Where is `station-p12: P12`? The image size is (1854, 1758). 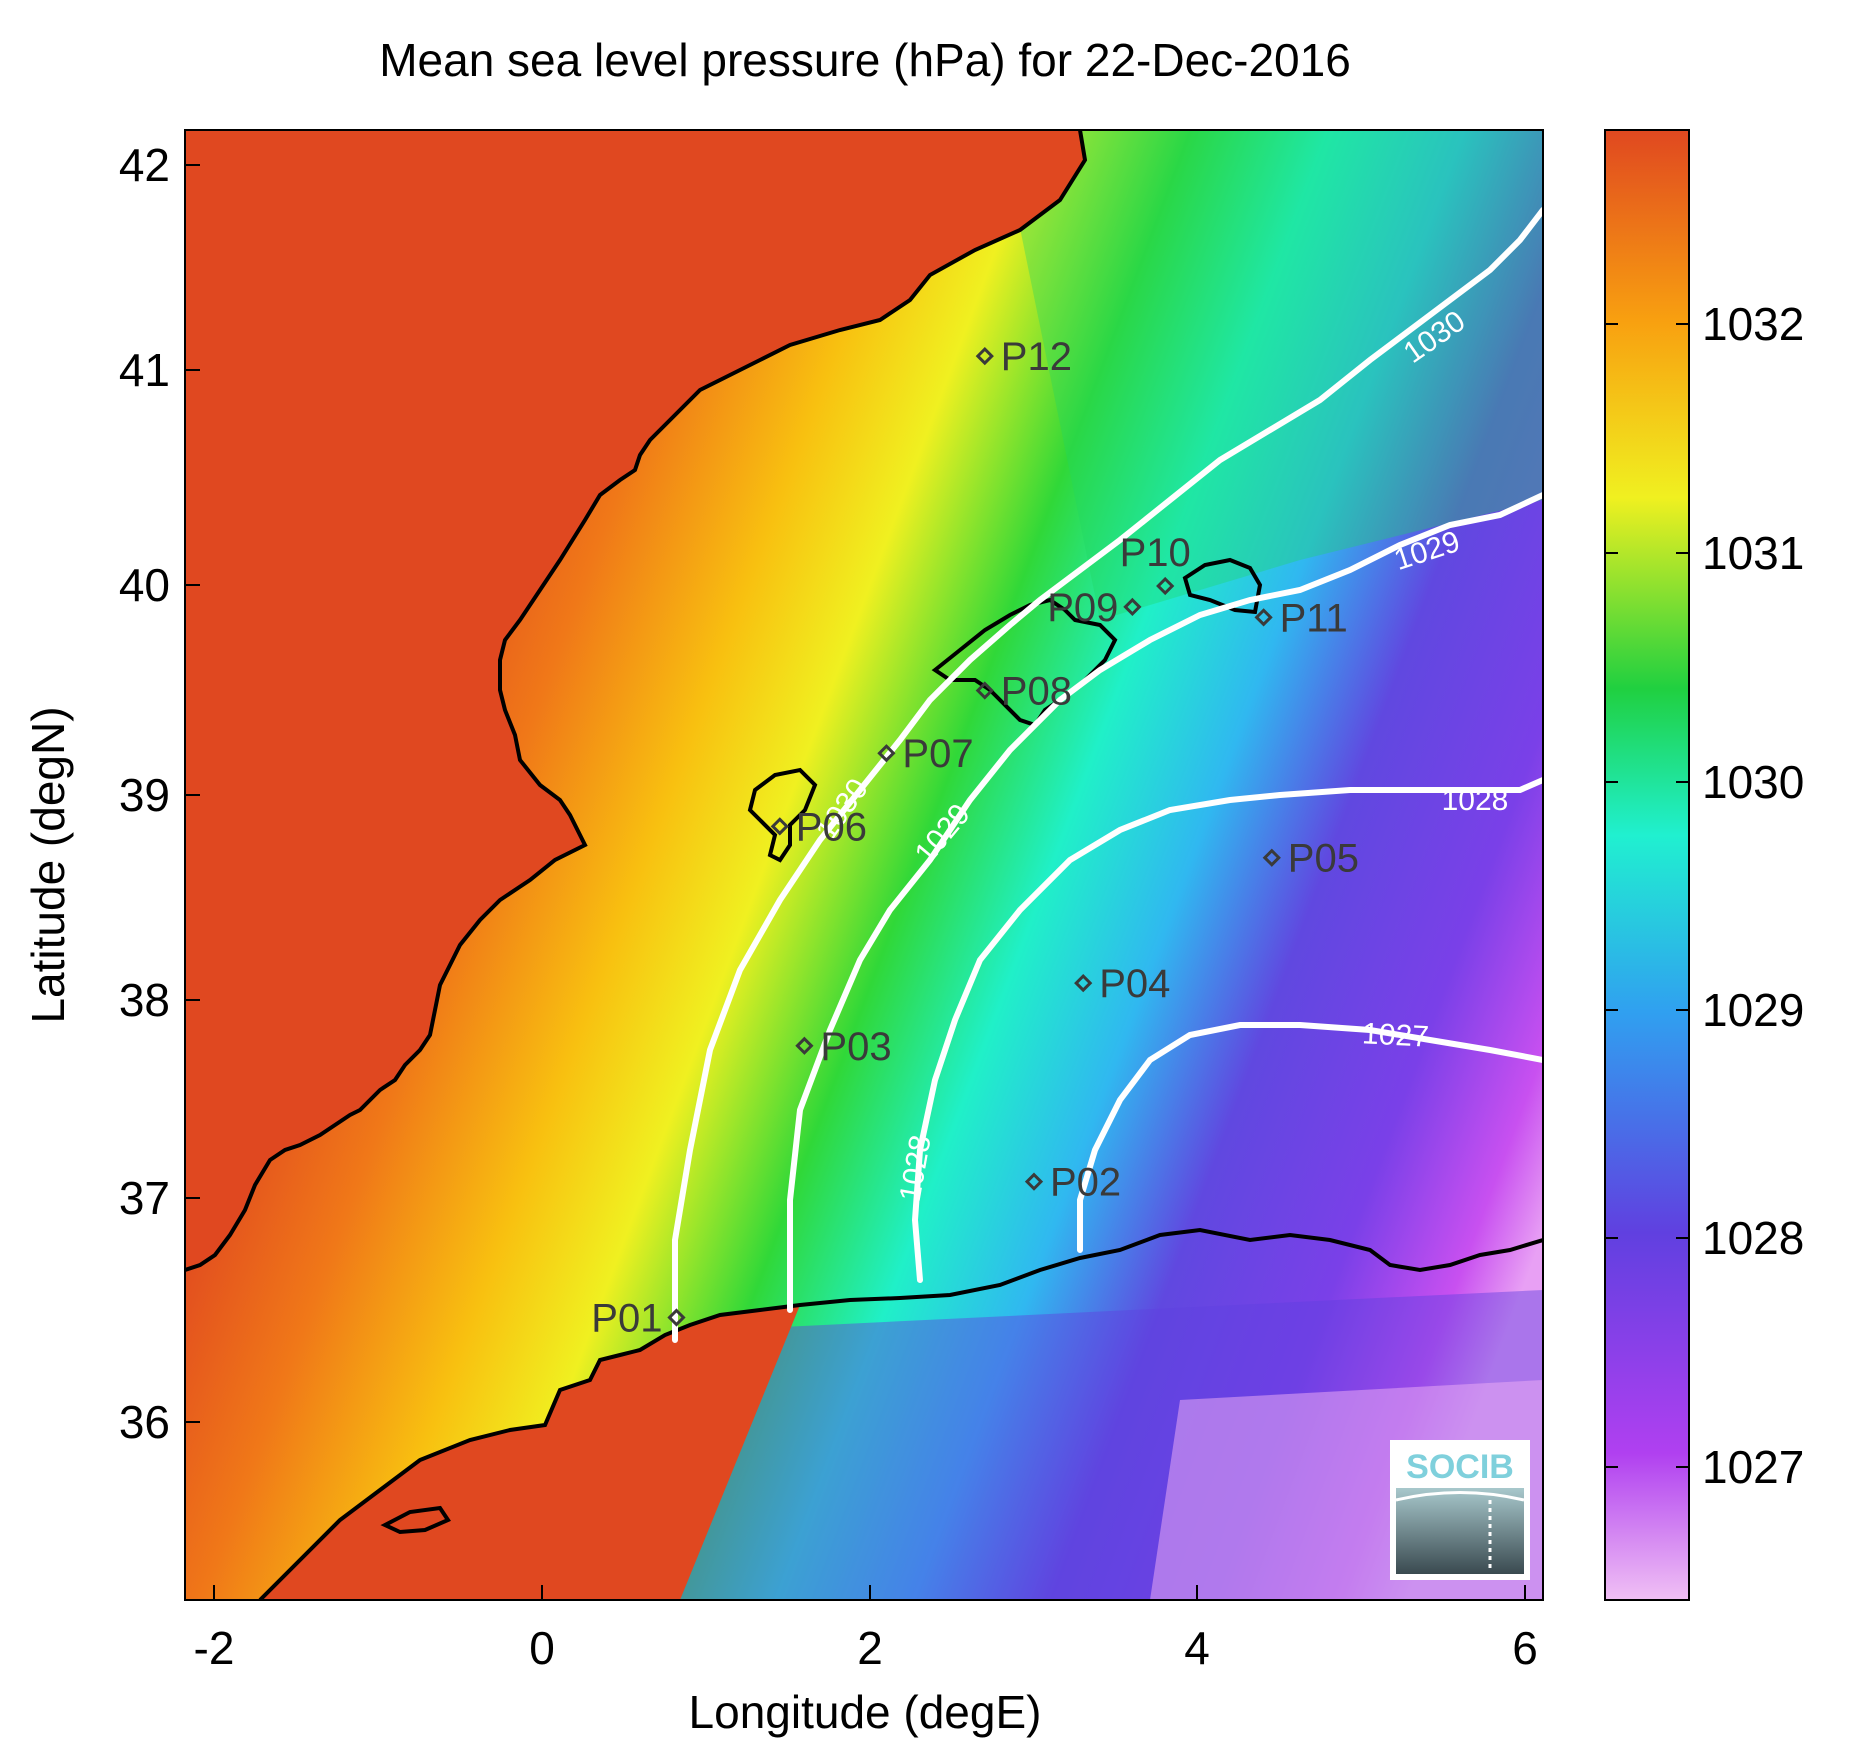 station-p12: P12 is located at coordinates (1023, 357).